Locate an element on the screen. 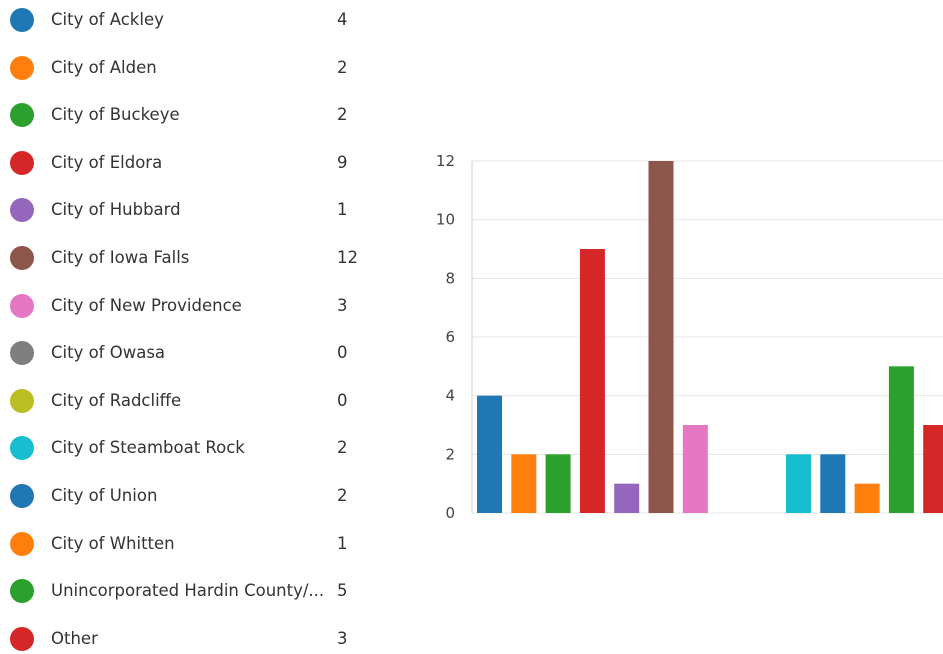  y-tick-label: 0 is located at coordinates (450, 513).